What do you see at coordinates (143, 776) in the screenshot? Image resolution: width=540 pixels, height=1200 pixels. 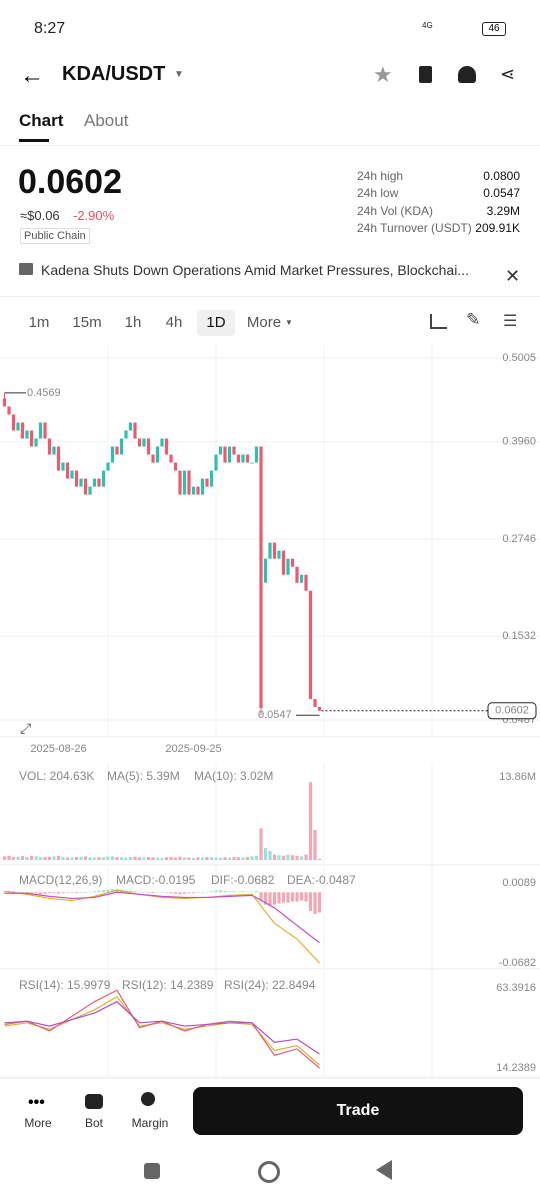 I see `legend-text: MA(5): 5.39M` at bounding box center [143, 776].